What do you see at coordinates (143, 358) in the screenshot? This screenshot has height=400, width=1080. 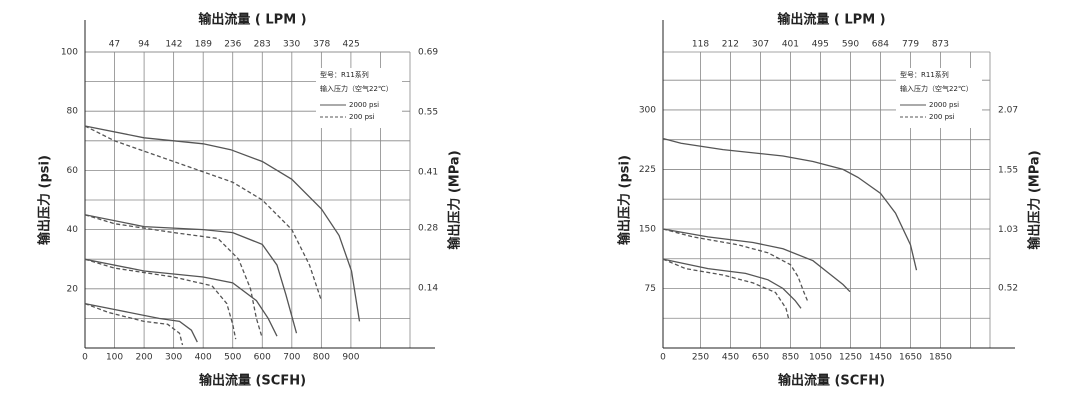 I see `x-tick-label: 200` at bounding box center [143, 358].